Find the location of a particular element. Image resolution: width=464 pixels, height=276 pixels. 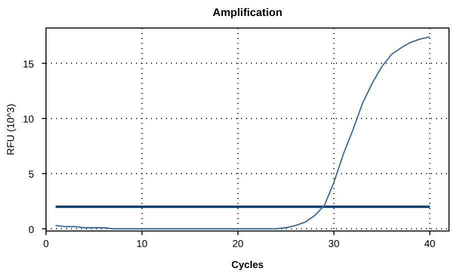

y-tick-label: 15 is located at coordinates (28, 64).